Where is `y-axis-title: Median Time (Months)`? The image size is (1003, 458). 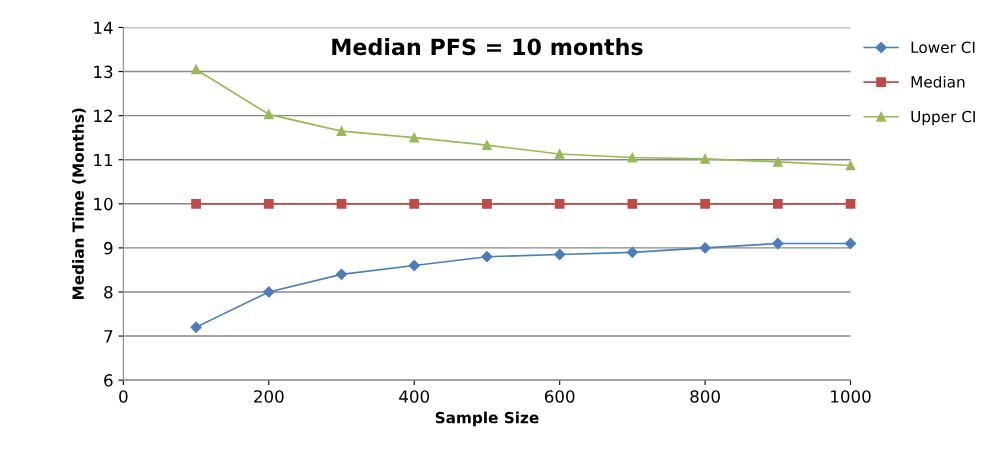 y-axis-title: Median Time (Months) is located at coordinates (79, 204).